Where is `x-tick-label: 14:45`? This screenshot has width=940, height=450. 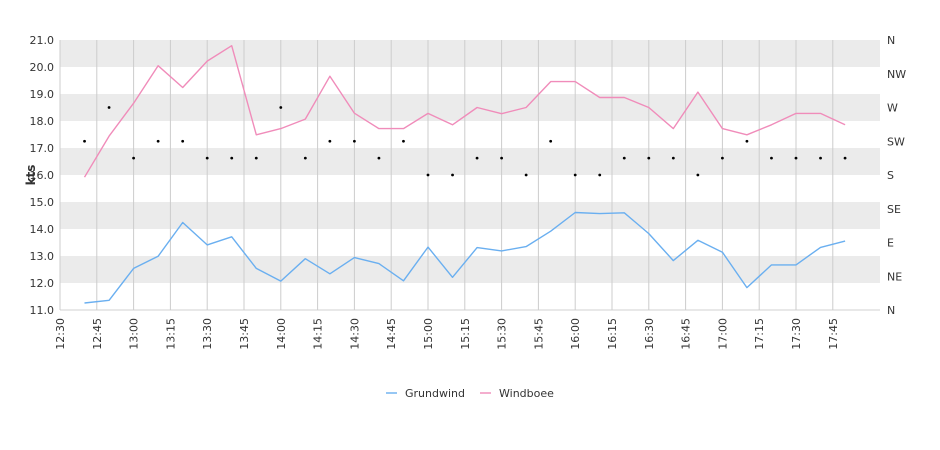
x-tick-label: 14:45 is located at coordinates (391, 334).